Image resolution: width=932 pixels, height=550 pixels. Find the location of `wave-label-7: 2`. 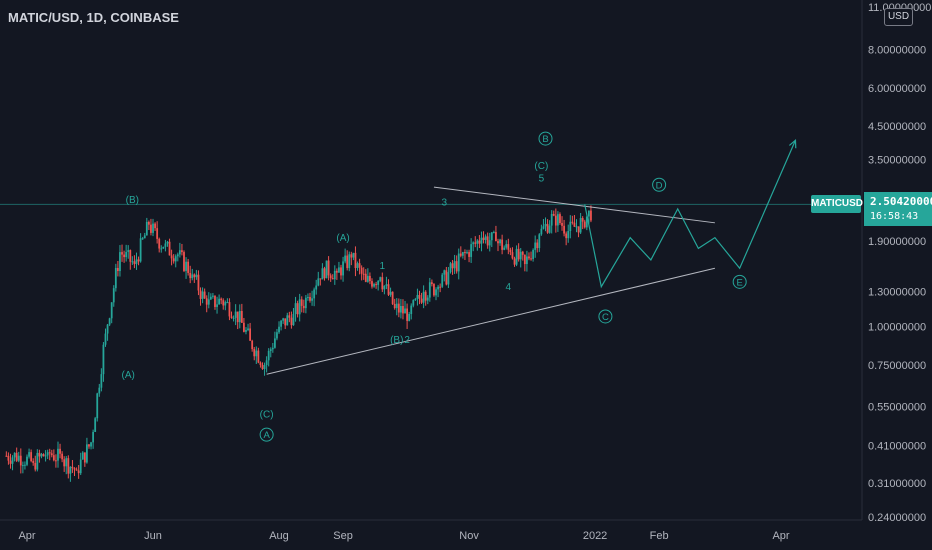

wave-label-7: 2 is located at coordinates (407, 340).